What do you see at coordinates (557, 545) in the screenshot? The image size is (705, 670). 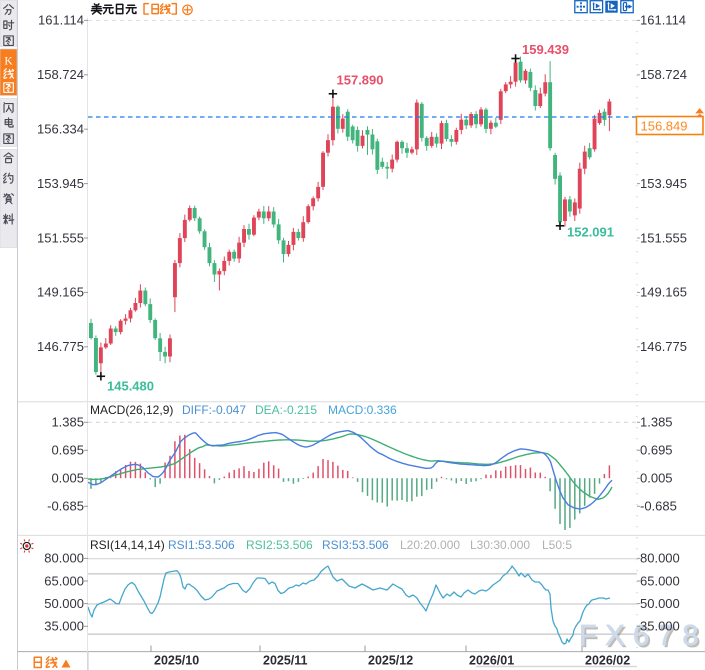 I see `svg-text: L50:5` at bounding box center [557, 545].